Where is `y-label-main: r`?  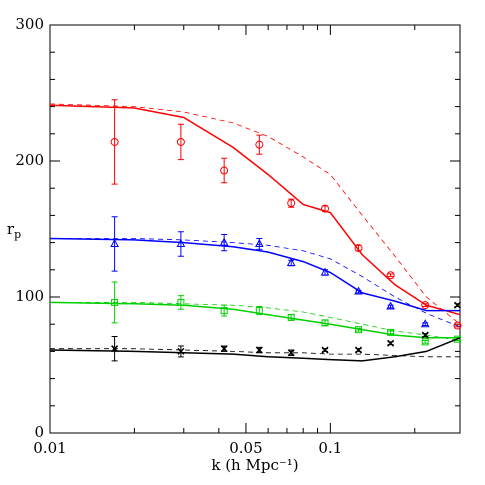 y-label-main: r is located at coordinates (11, 229).